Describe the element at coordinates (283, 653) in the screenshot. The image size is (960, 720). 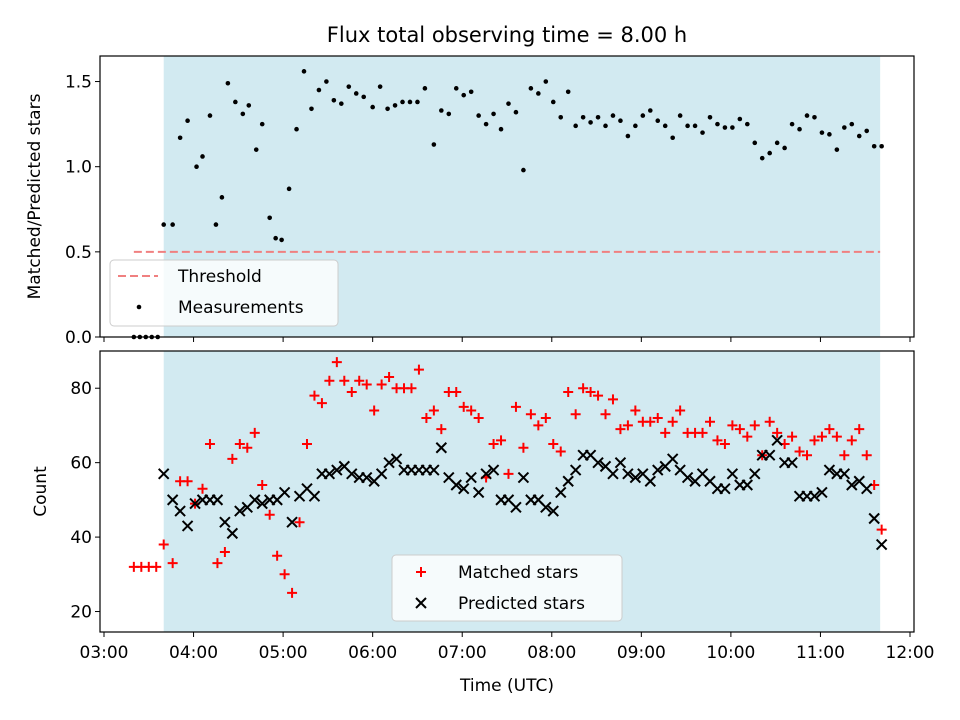
I see `x-tick-label: 05:00` at that location.